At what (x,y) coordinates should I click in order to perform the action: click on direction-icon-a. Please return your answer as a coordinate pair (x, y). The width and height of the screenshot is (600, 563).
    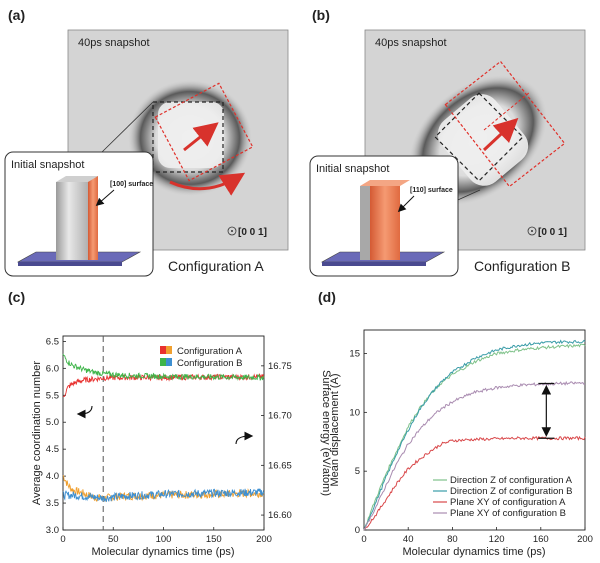
    Looking at the image, I should click on (232, 231).